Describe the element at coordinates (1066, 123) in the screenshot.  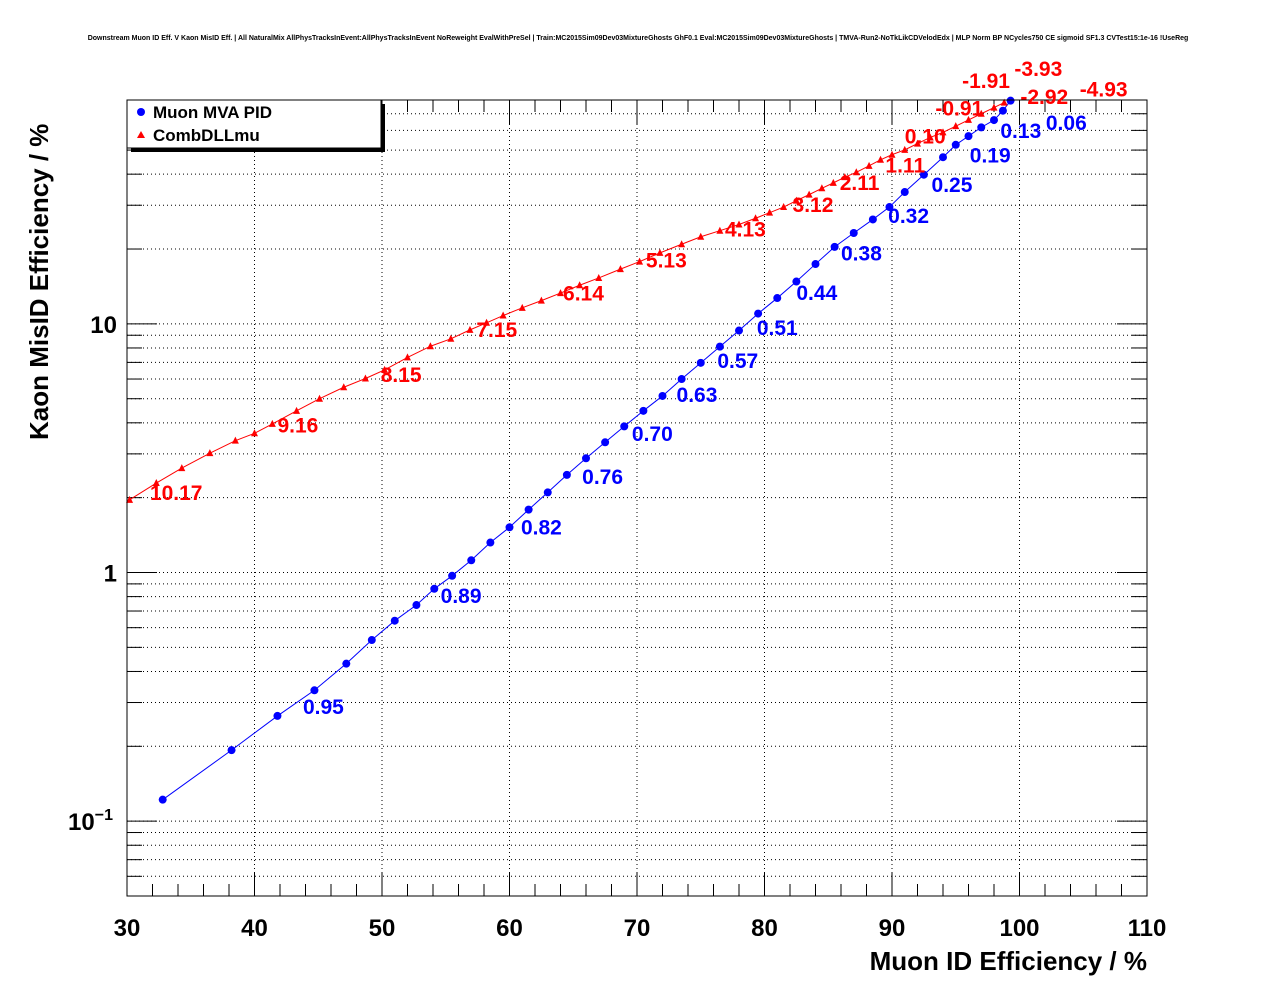
I see `point-label: 0.06` at that location.